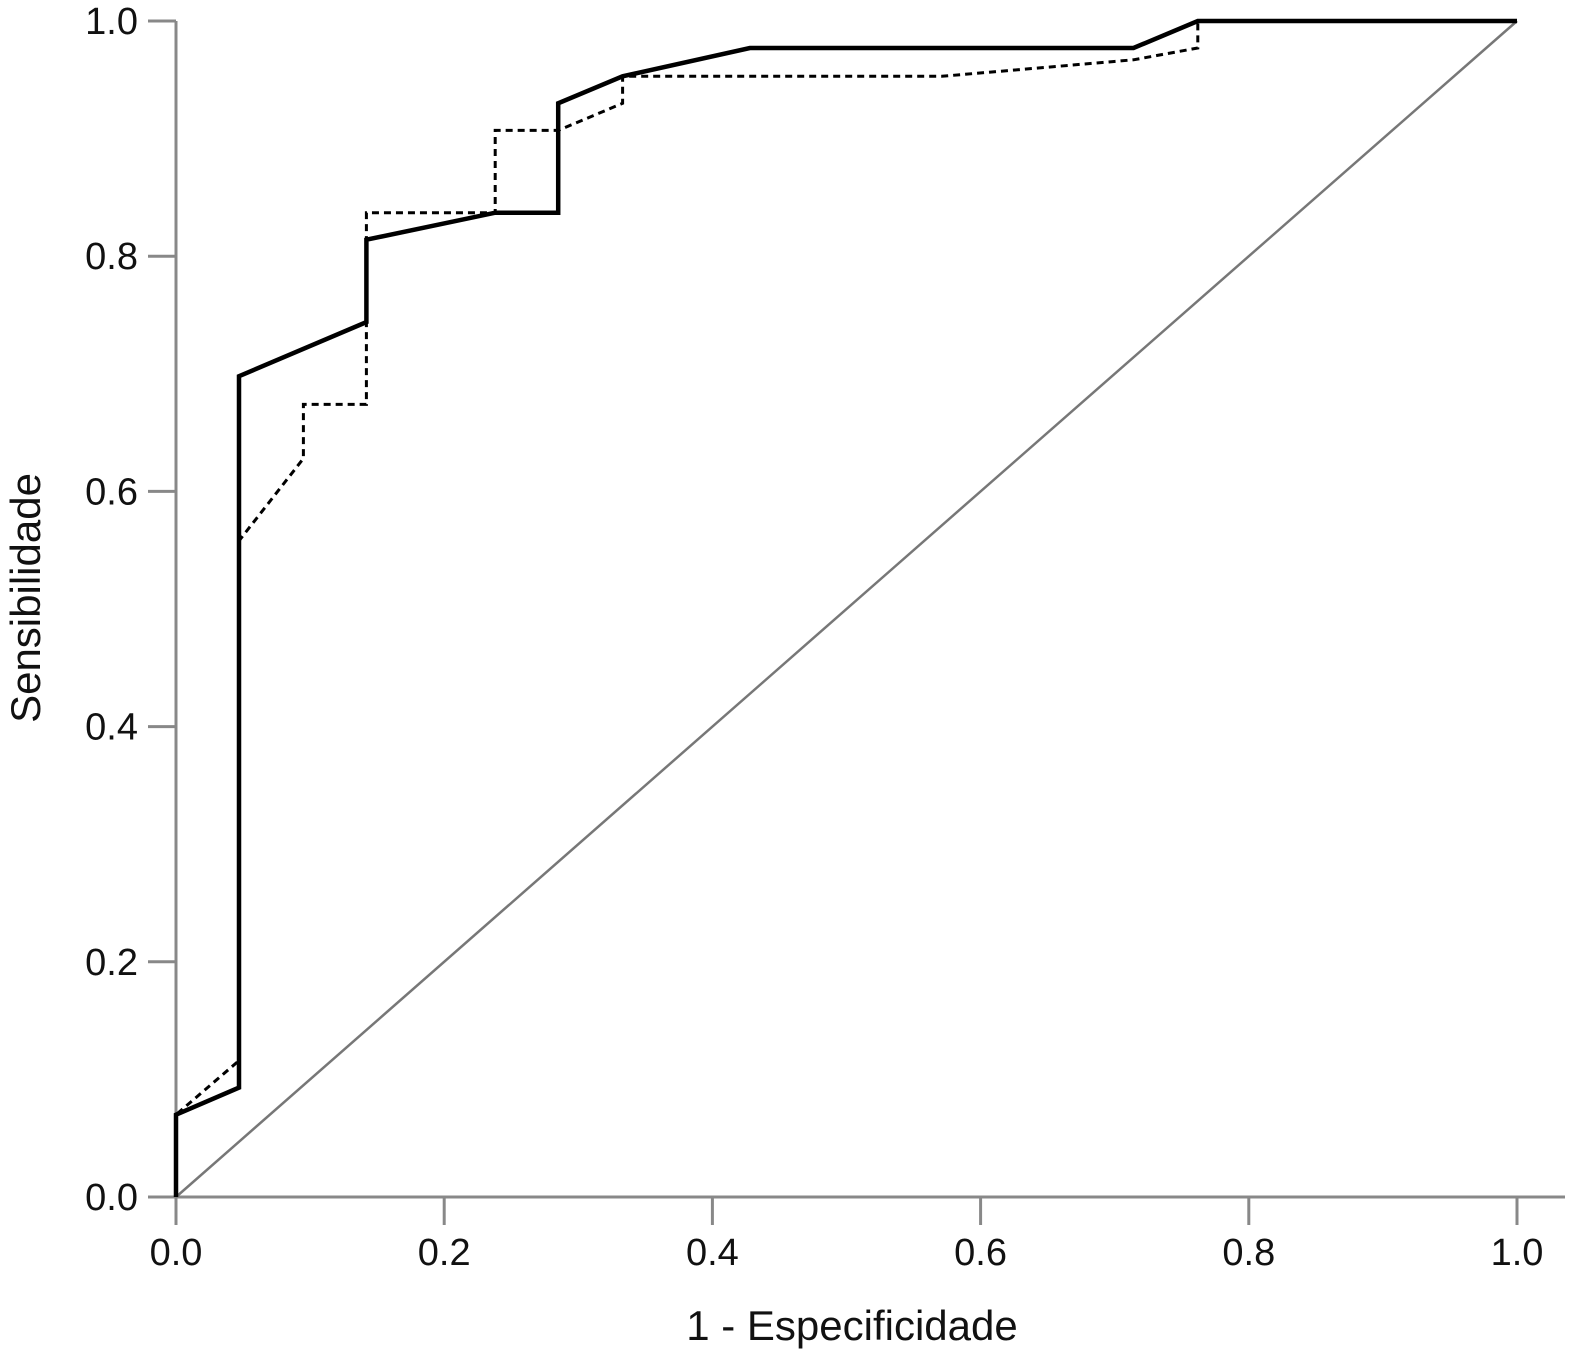 The height and width of the screenshot is (1366, 1585). What do you see at coordinates (111, 492) in the screenshot?
I see `y-tick-label: 0.6` at bounding box center [111, 492].